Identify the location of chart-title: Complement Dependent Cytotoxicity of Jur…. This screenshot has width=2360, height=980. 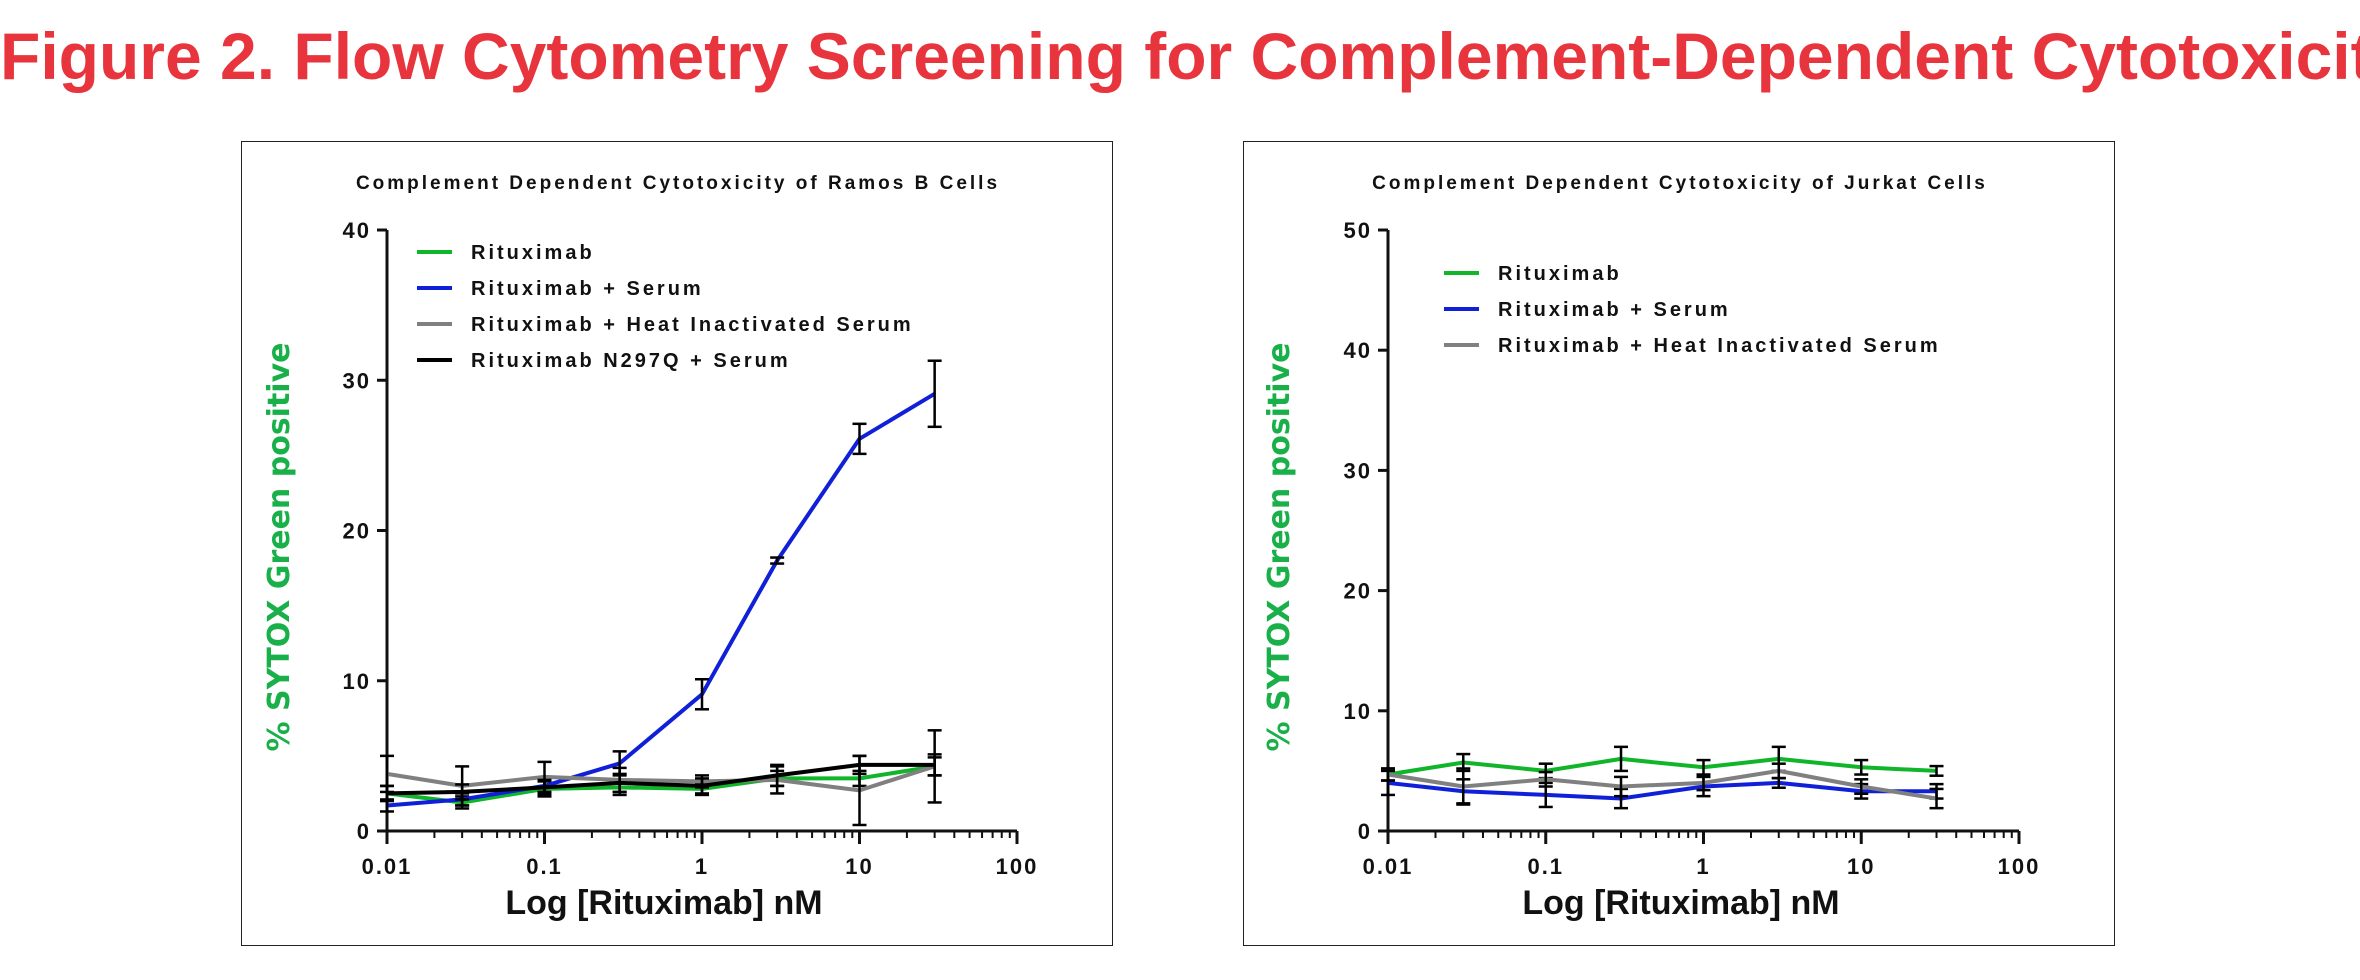
(1680, 183).